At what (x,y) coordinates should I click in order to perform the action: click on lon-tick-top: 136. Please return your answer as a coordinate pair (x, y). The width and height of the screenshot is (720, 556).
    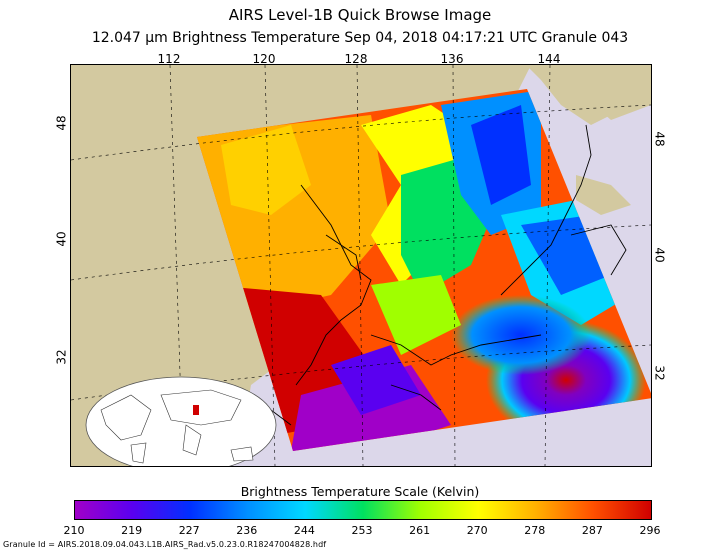
    Looking at the image, I should click on (452, 59).